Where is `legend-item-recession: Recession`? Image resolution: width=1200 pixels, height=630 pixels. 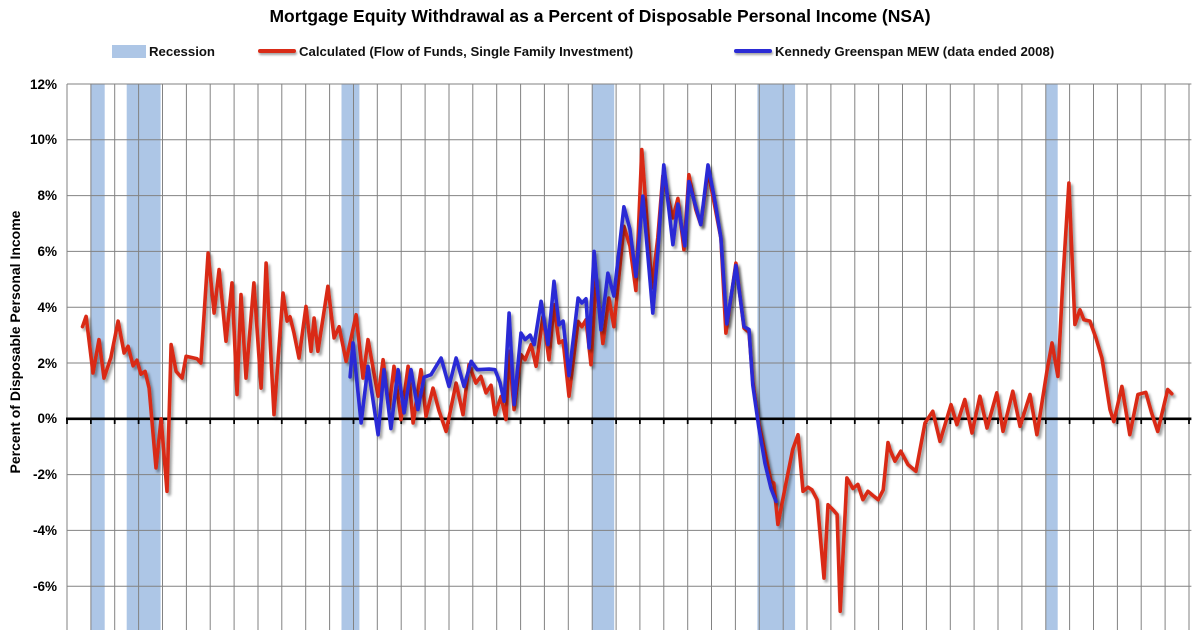 legend-item-recession: Recession is located at coordinates (163, 51).